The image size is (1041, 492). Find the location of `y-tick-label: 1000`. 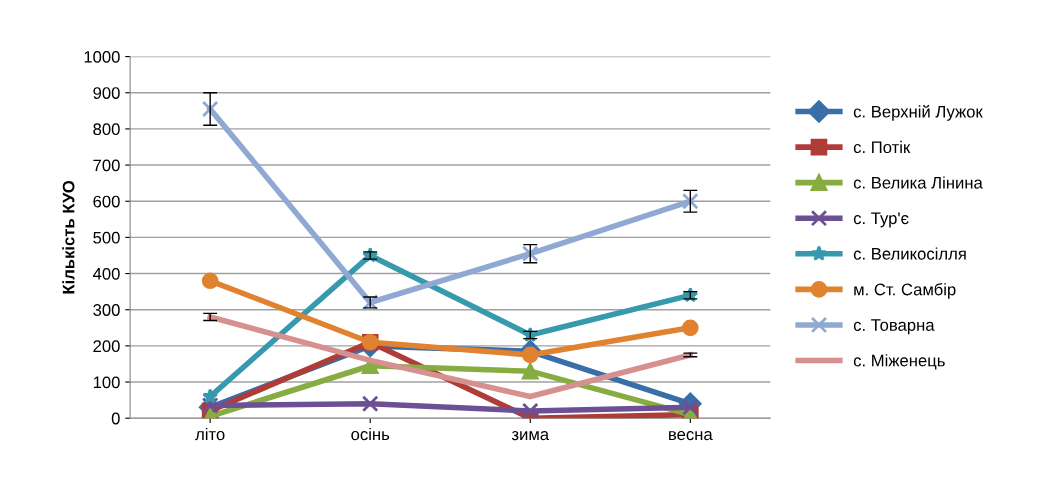

y-tick-label: 1000 is located at coordinates (102, 56).